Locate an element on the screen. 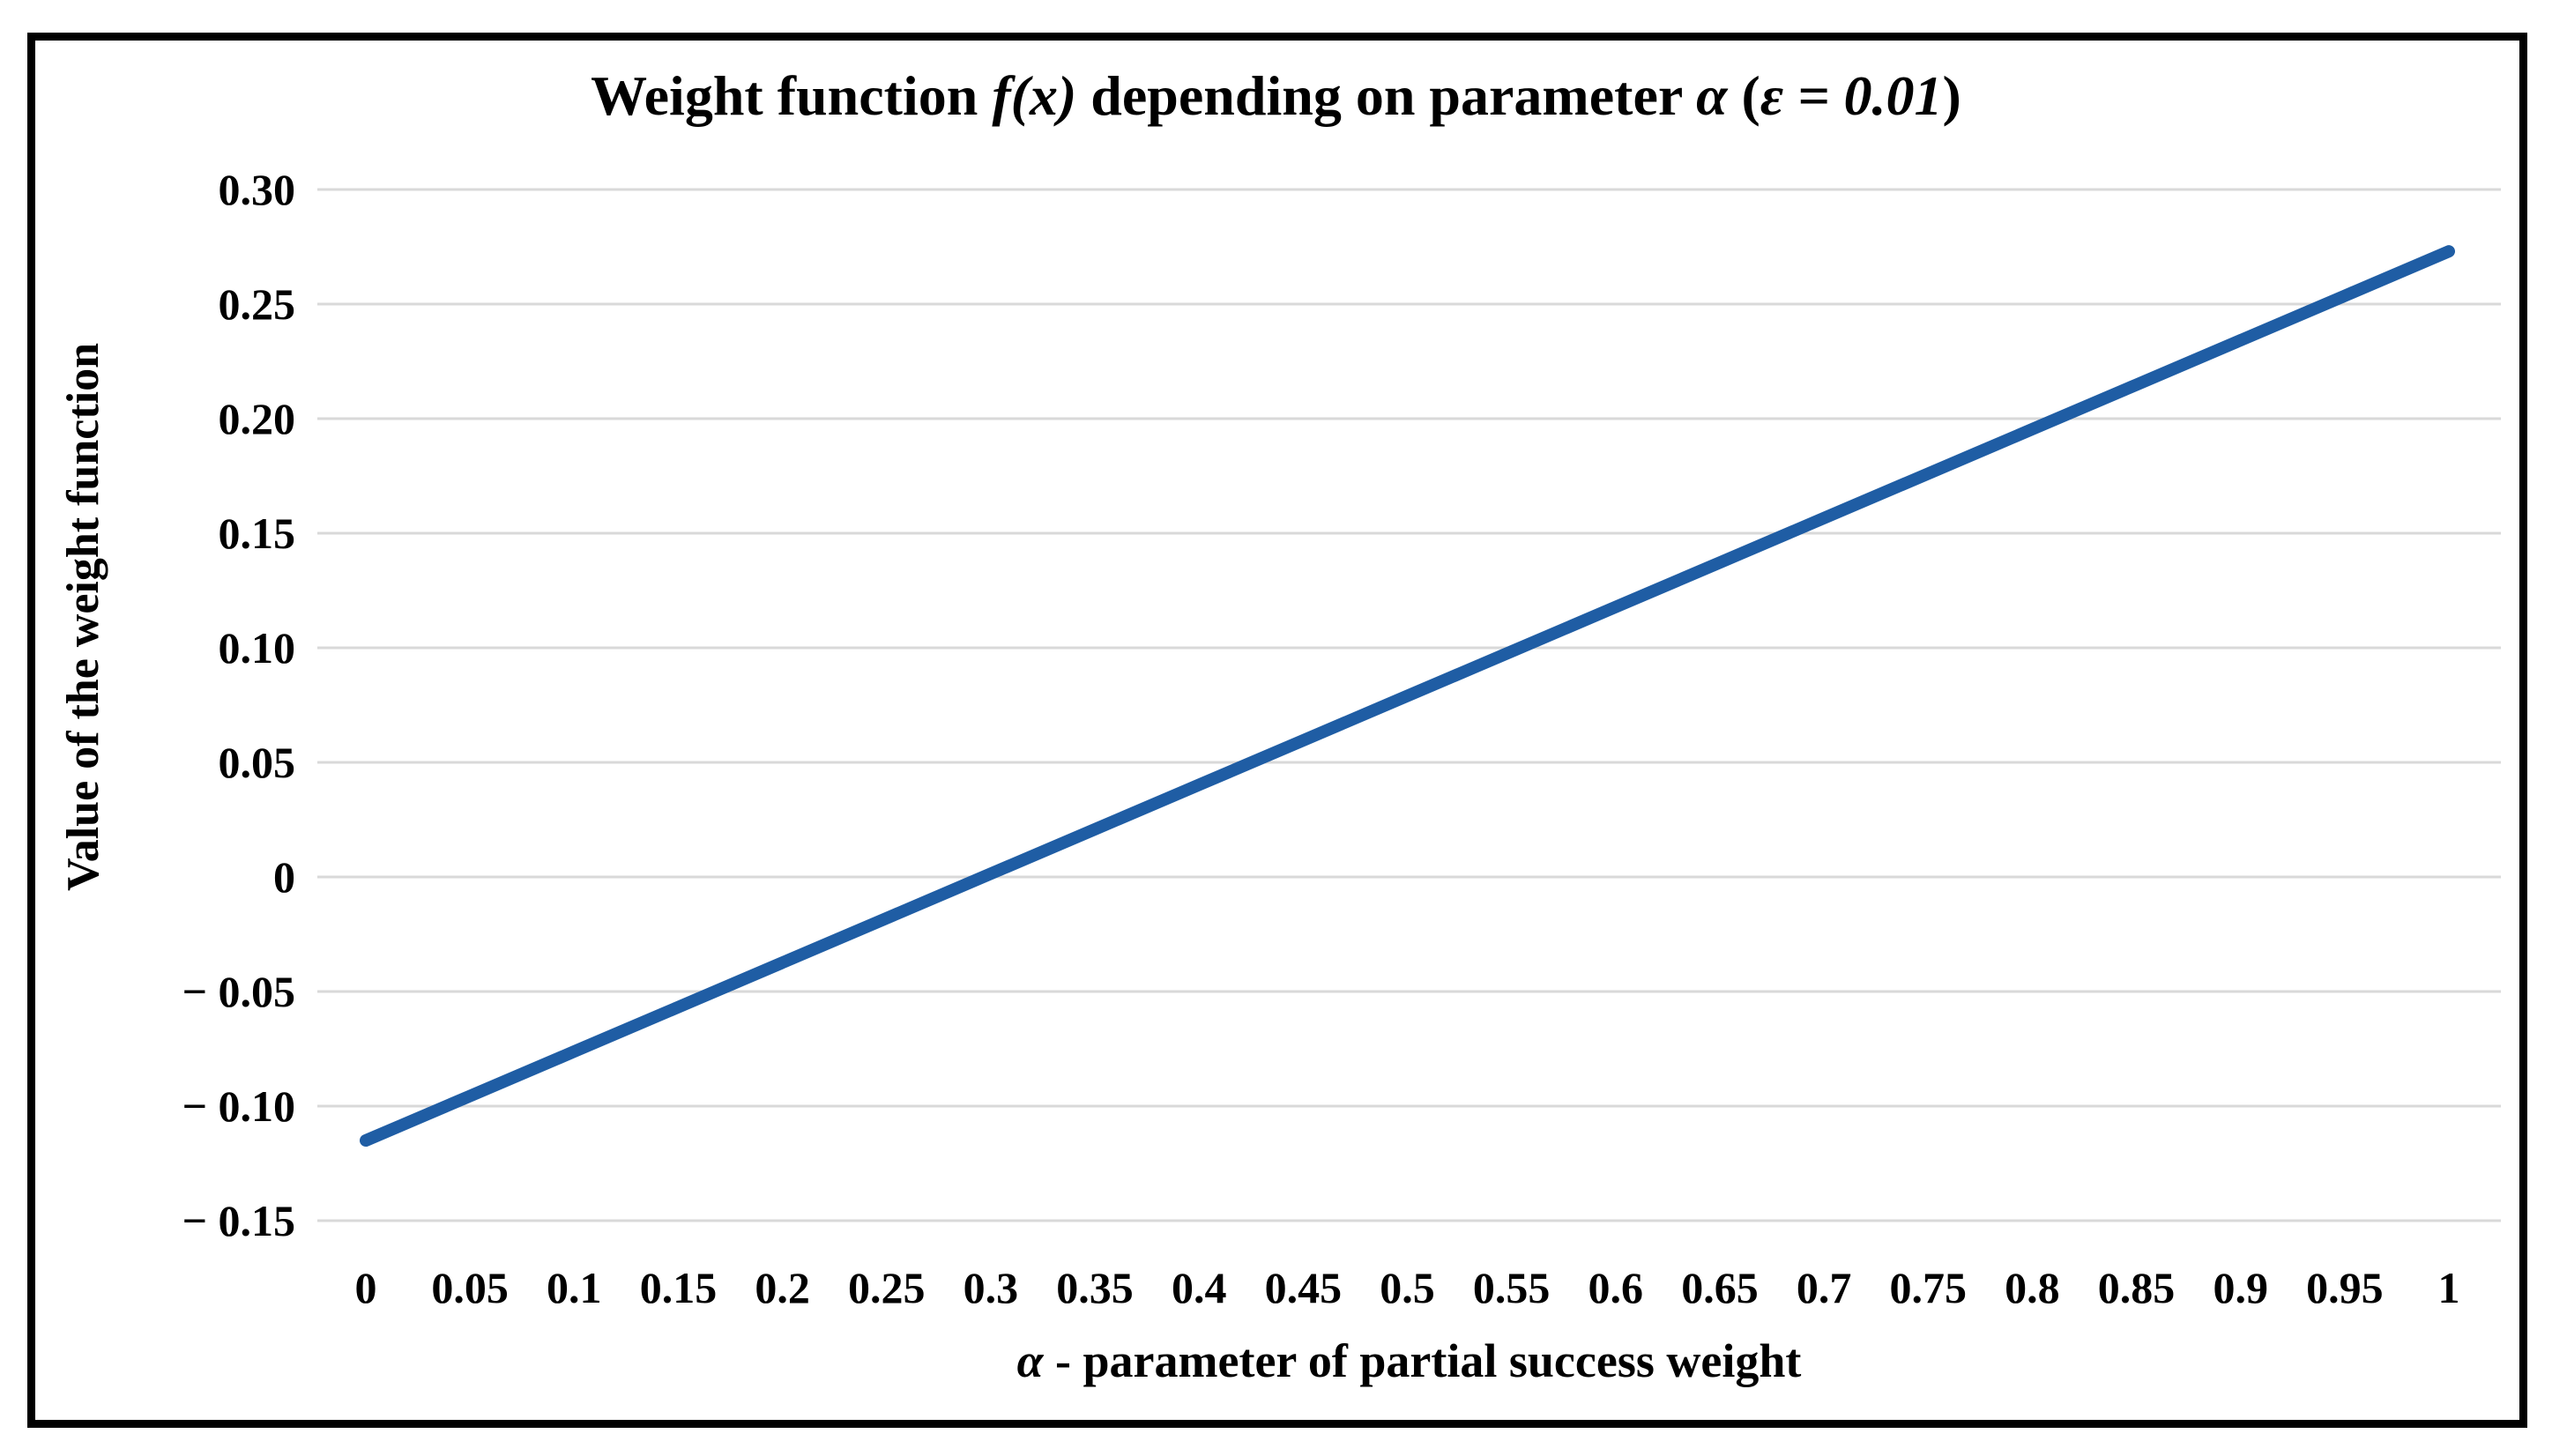 Image resolution: width=2552 pixels, height=1456 pixels. x-axis-title-segment: - parameter of partial success weight is located at coordinates (1422, 1360).